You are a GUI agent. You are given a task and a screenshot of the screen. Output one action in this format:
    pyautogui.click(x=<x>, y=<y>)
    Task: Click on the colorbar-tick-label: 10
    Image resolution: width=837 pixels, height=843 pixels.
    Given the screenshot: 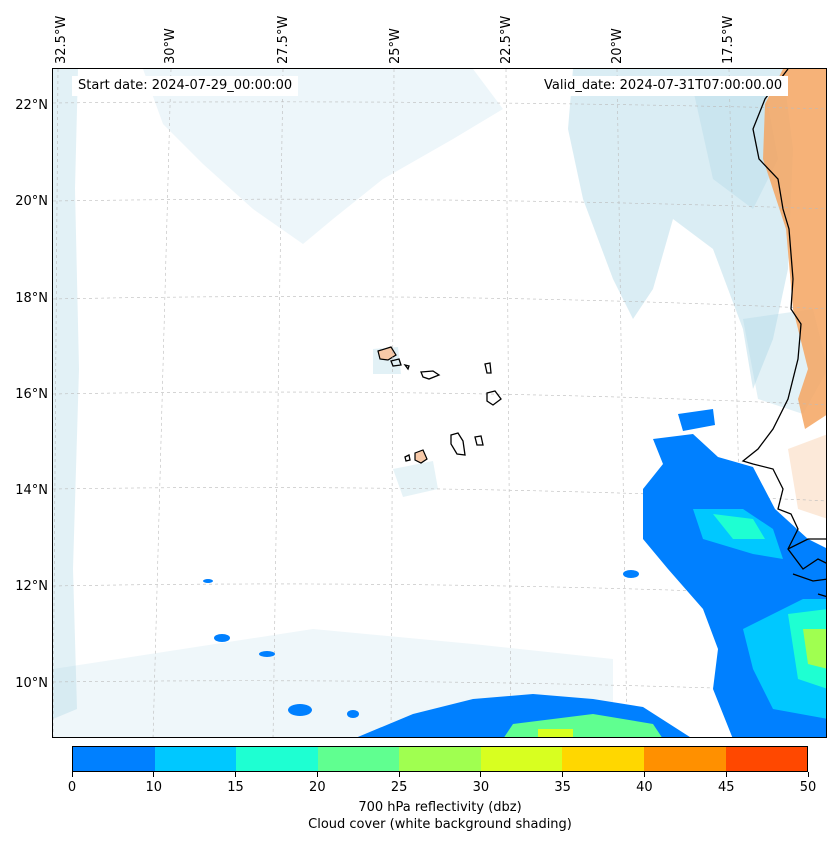 What is the action you would take?
    pyautogui.click(x=154, y=787)
    